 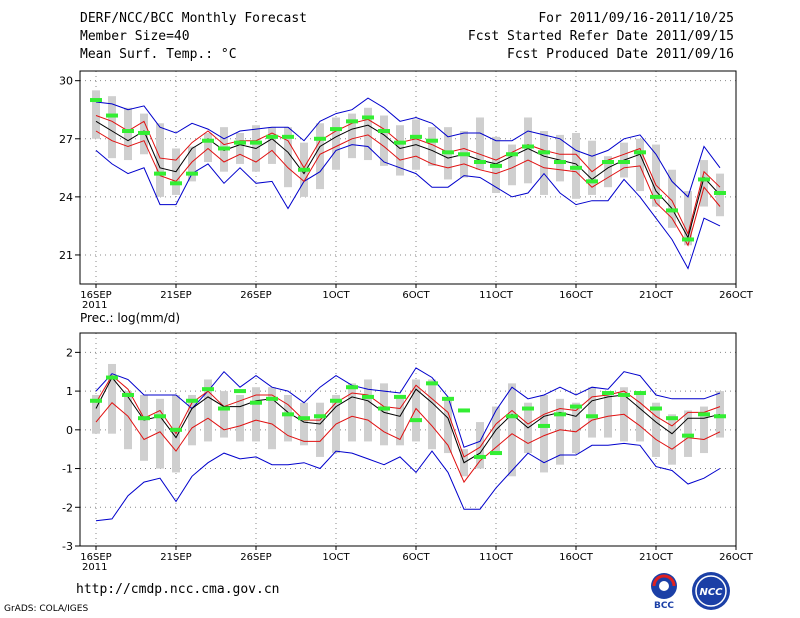 What do you see at coordinates (46, 609) in the screenshot?
I see `grads-credit: GrADS: COLA/IGES` at bounding box center [46, 609].